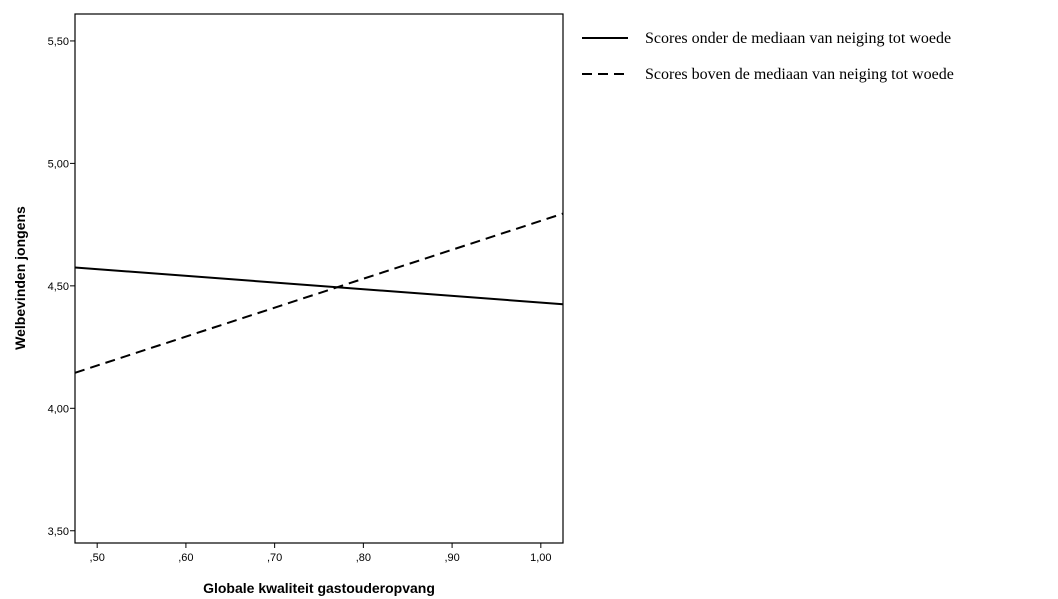 The width and height of the screenshot is (1058, 599). Describe the element at coordinates (363, 558) in the screenshot. I see `x-tick-label: ,80` at that location.